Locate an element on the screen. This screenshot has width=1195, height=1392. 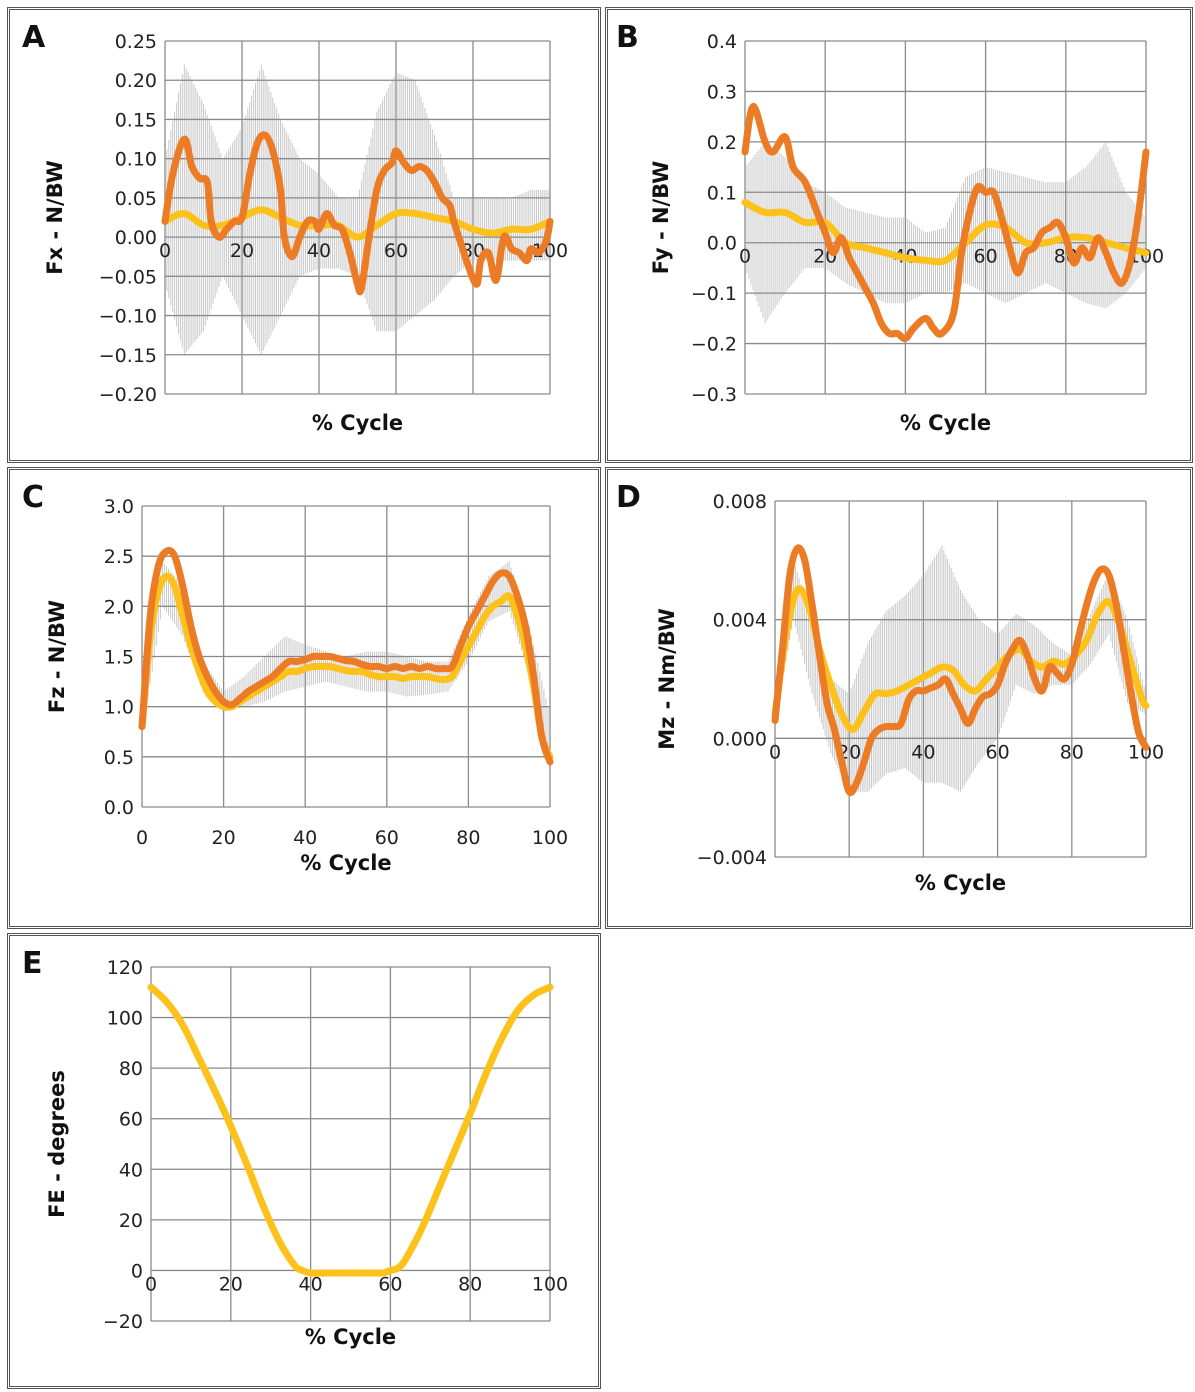
y-axis-title: Fx - N/BW is located at coordinates (55, 217).